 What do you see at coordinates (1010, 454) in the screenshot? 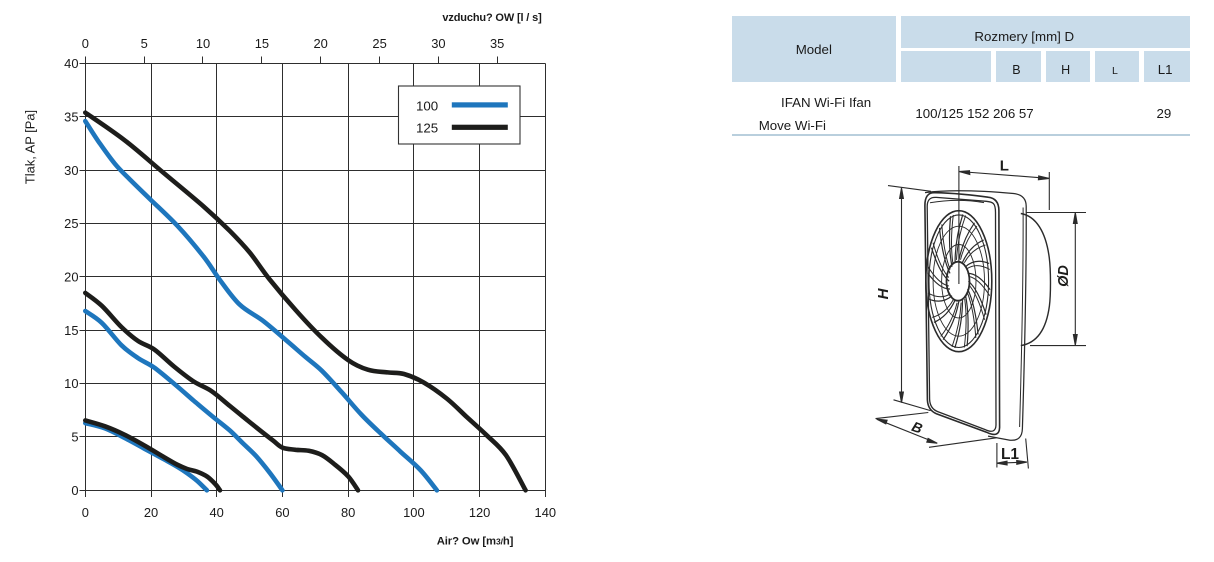
I see `svg-text: L1` at bounding box center [1010, 454].